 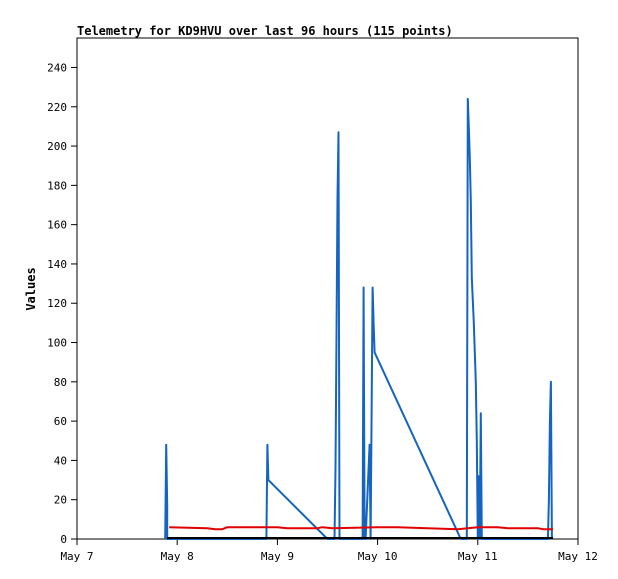 I want to click on y-tick-label: 200, so click(x=57, y=146).